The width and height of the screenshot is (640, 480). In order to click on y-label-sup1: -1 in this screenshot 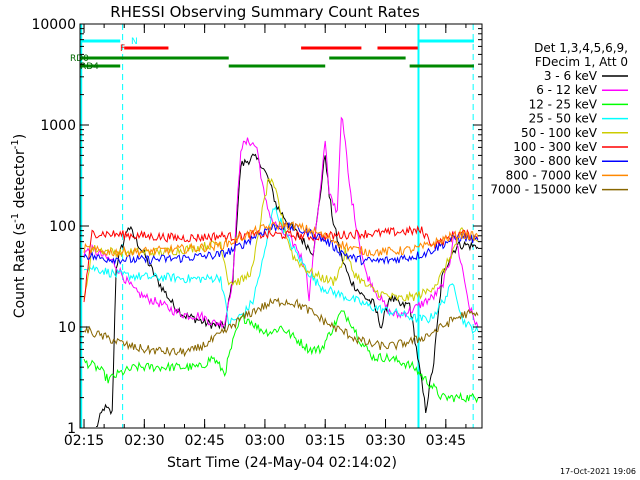, I will do `click(15, 218)`.